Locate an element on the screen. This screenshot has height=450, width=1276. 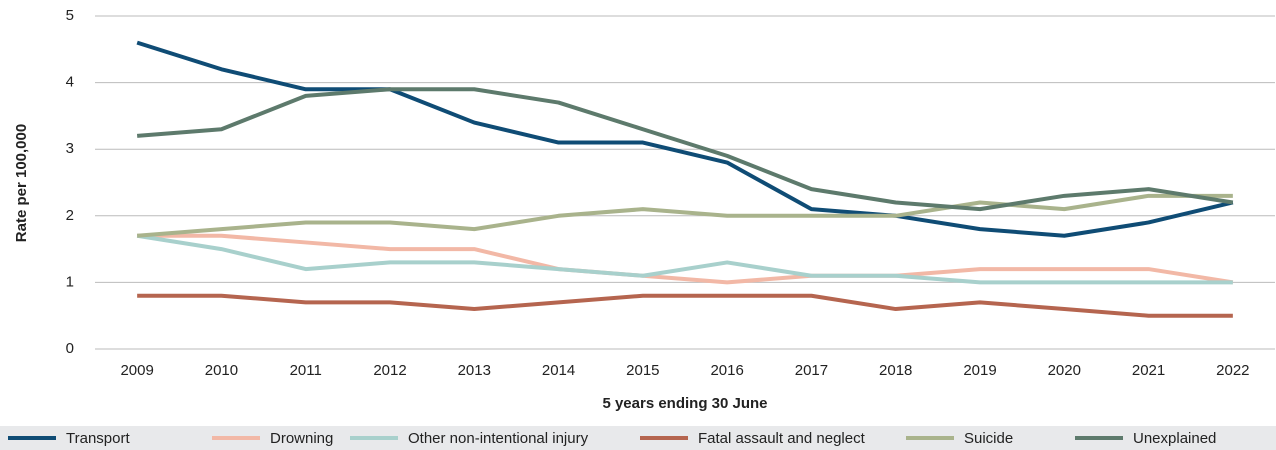
x-tick-label: 2009 is located at coordinates (136, 370).